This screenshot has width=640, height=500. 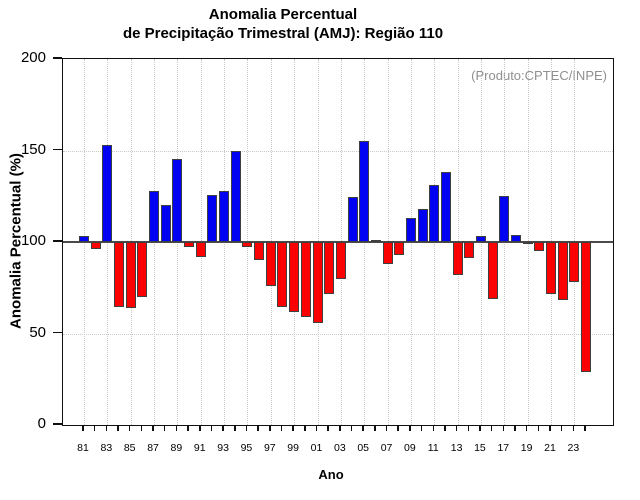 I want to click on x-tick-label-95: 95, so click(x=246, y=448).